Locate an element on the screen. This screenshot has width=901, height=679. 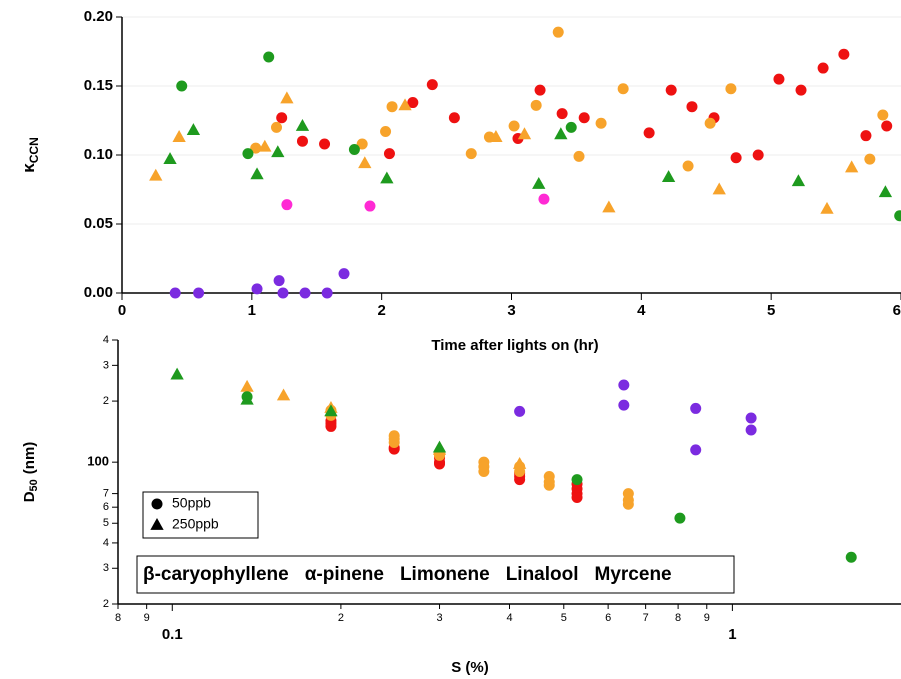
species-legend-box is located at coordinates (435, 574).